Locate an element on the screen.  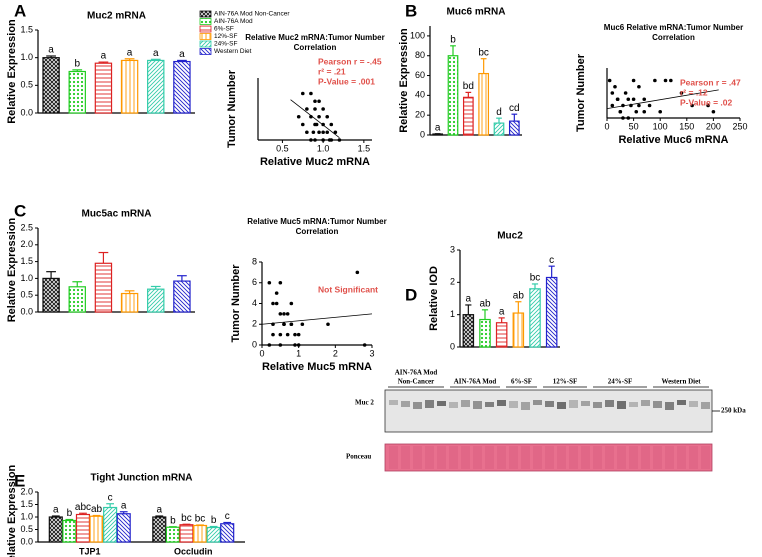
x-tick-label: 1 is located at coordinates (298, 353).